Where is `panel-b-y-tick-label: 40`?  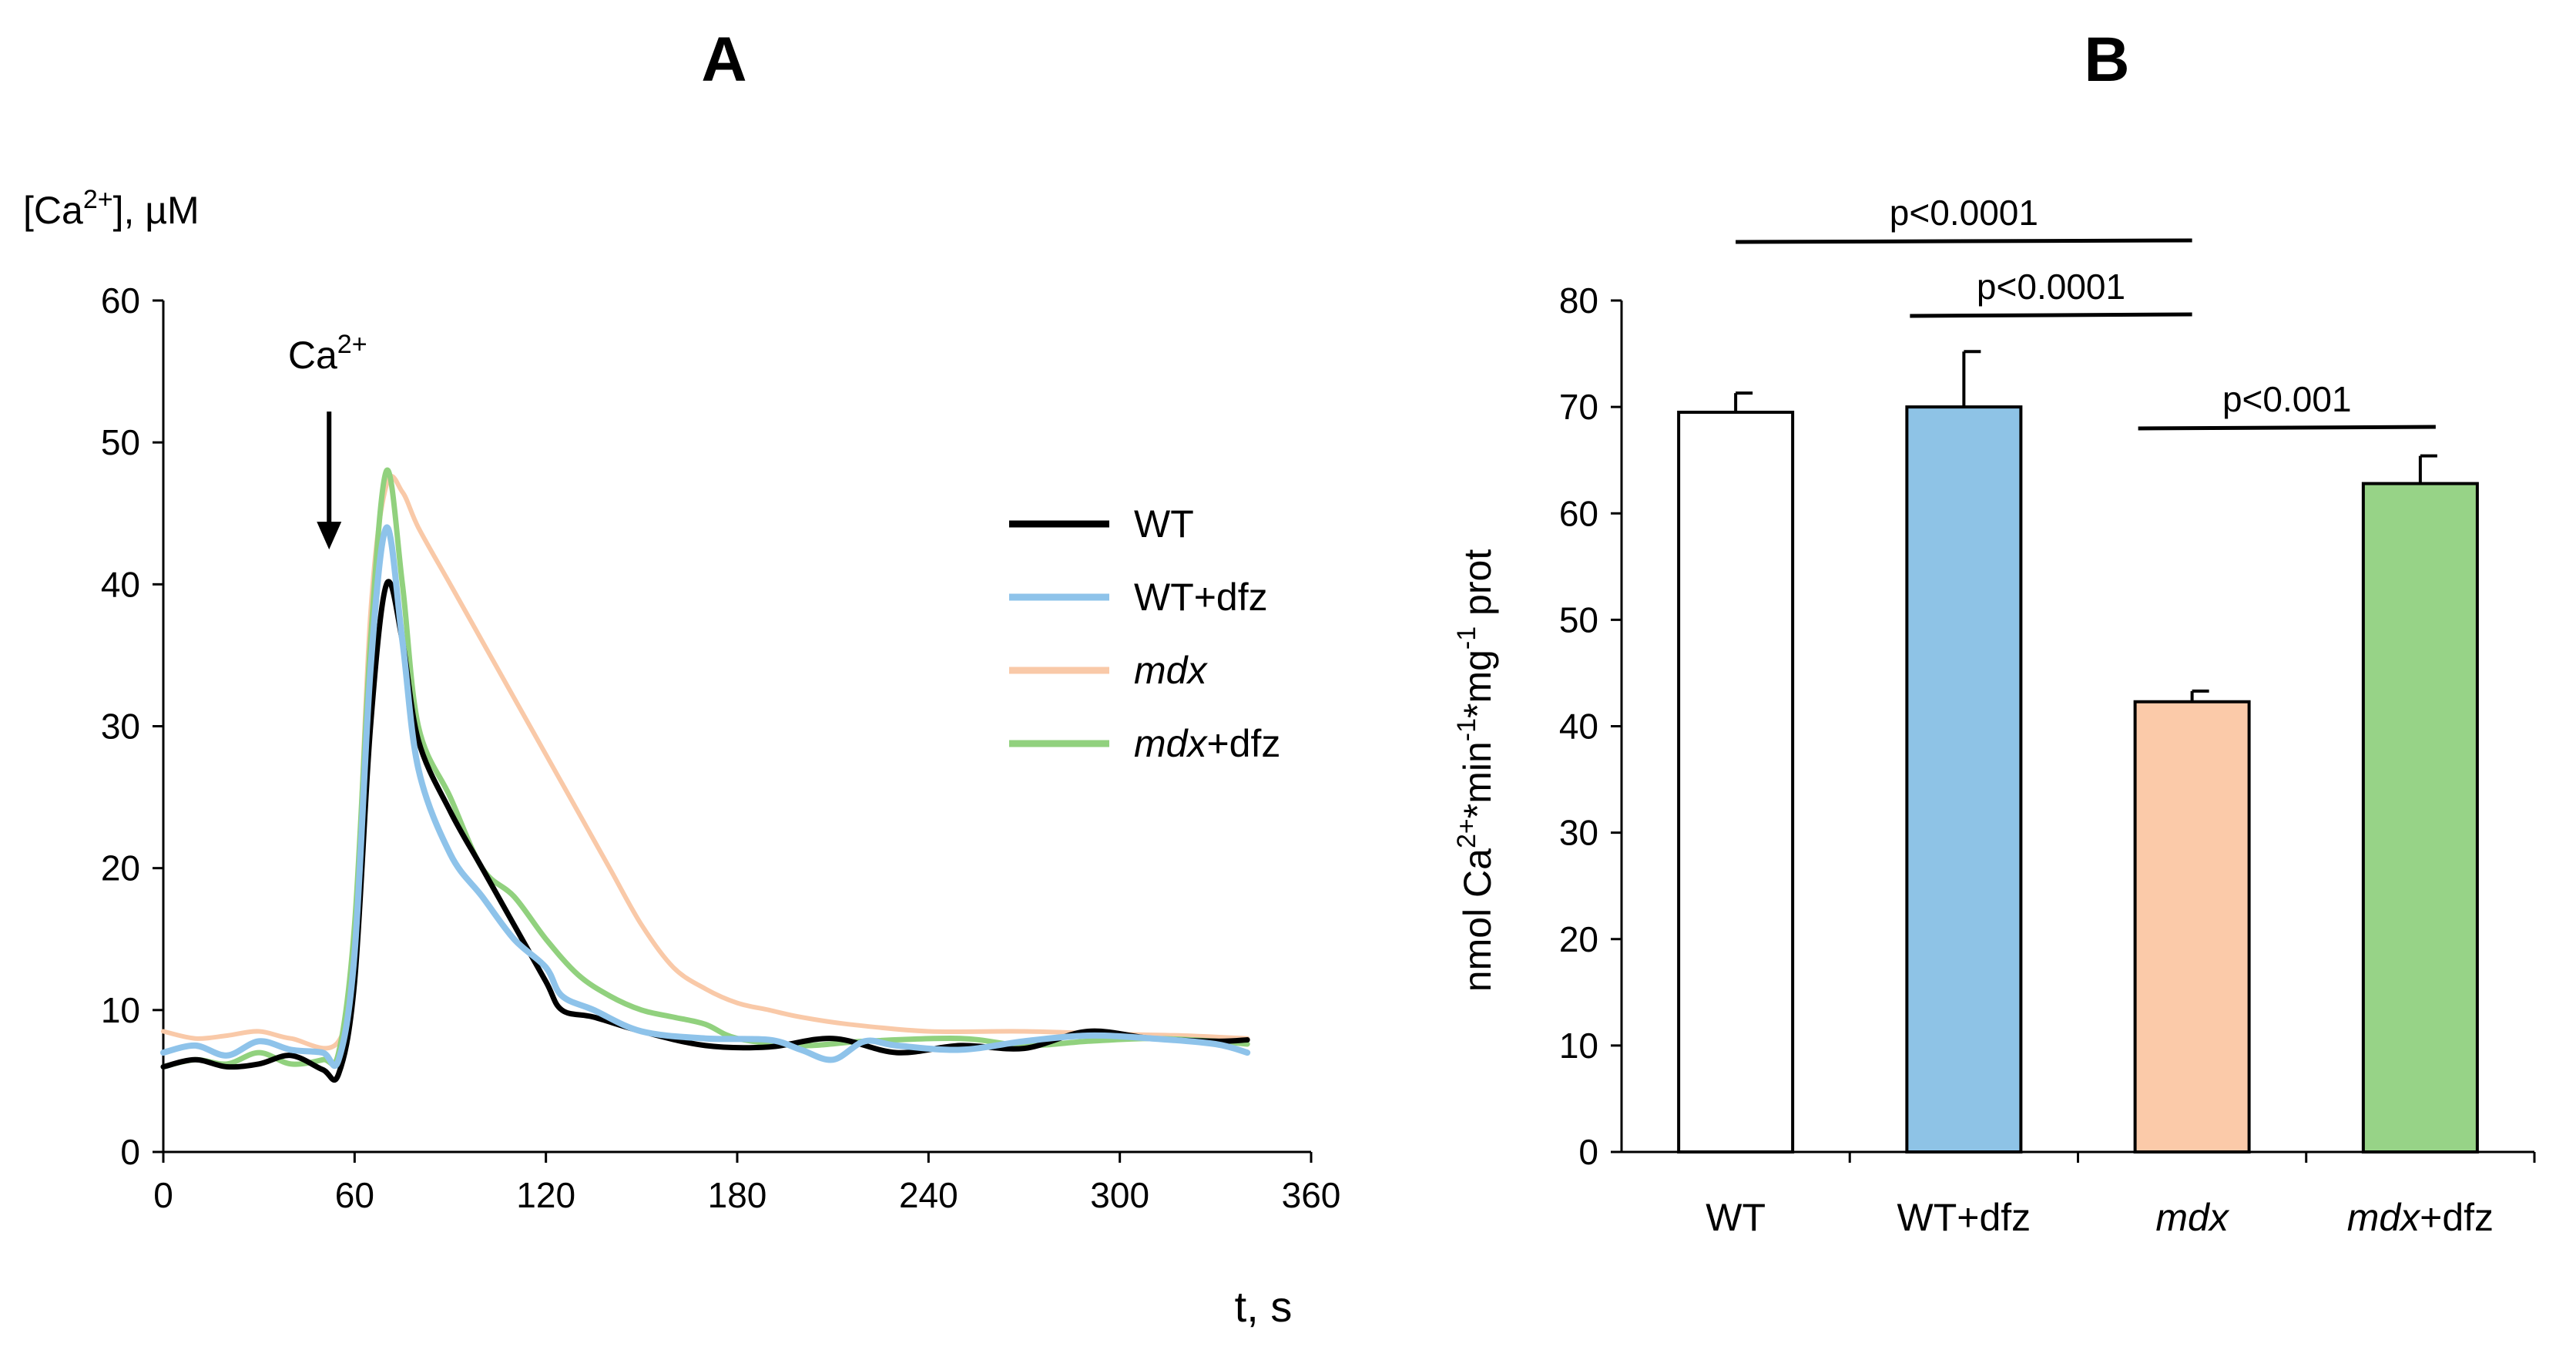 panel-b-y-tick-label: 40 is located at coordinates (1578, 727).